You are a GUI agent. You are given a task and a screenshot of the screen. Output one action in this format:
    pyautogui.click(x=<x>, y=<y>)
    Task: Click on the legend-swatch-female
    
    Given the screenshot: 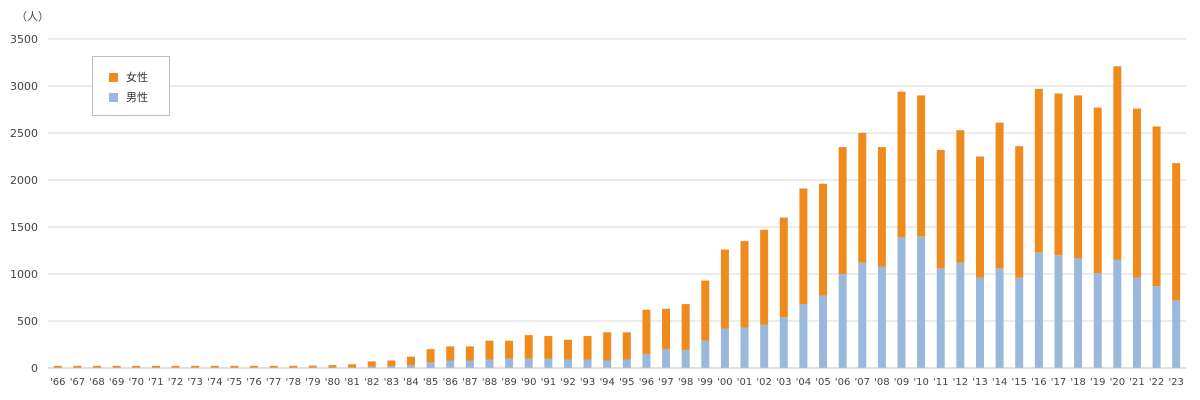 What is the action you would take?
    pyautogui.click(x=113, y=77)
    